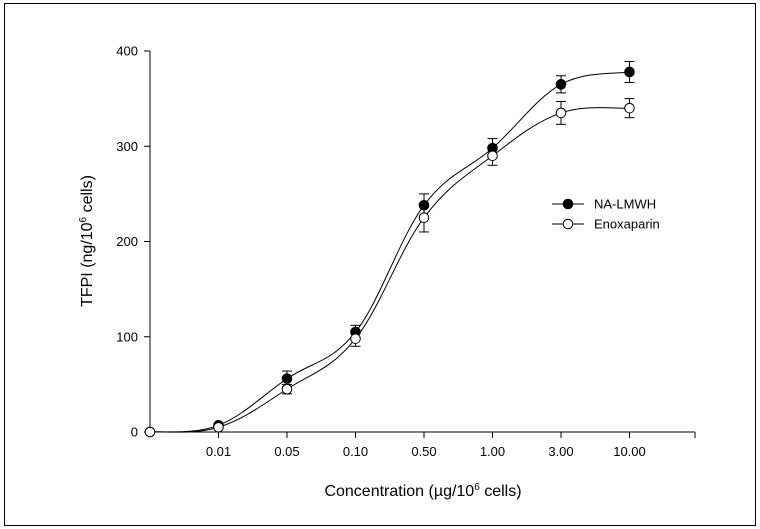  What do you see at coordinates (625, 204) in the screenshot?
I see `legend-label: NA-LMWH` at bounding box center [625, 204].